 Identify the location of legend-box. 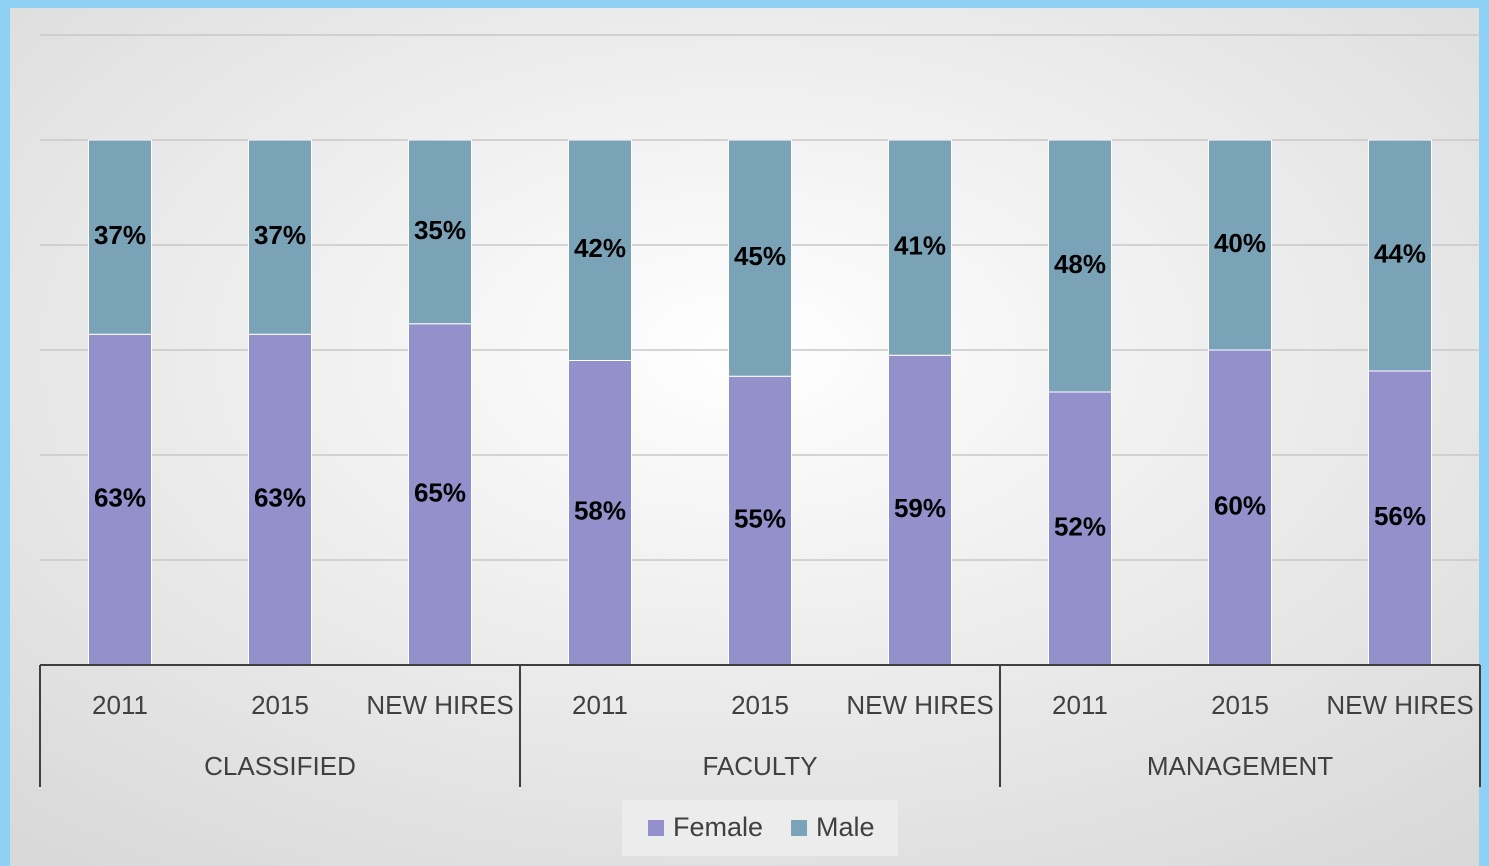
(760, 828).